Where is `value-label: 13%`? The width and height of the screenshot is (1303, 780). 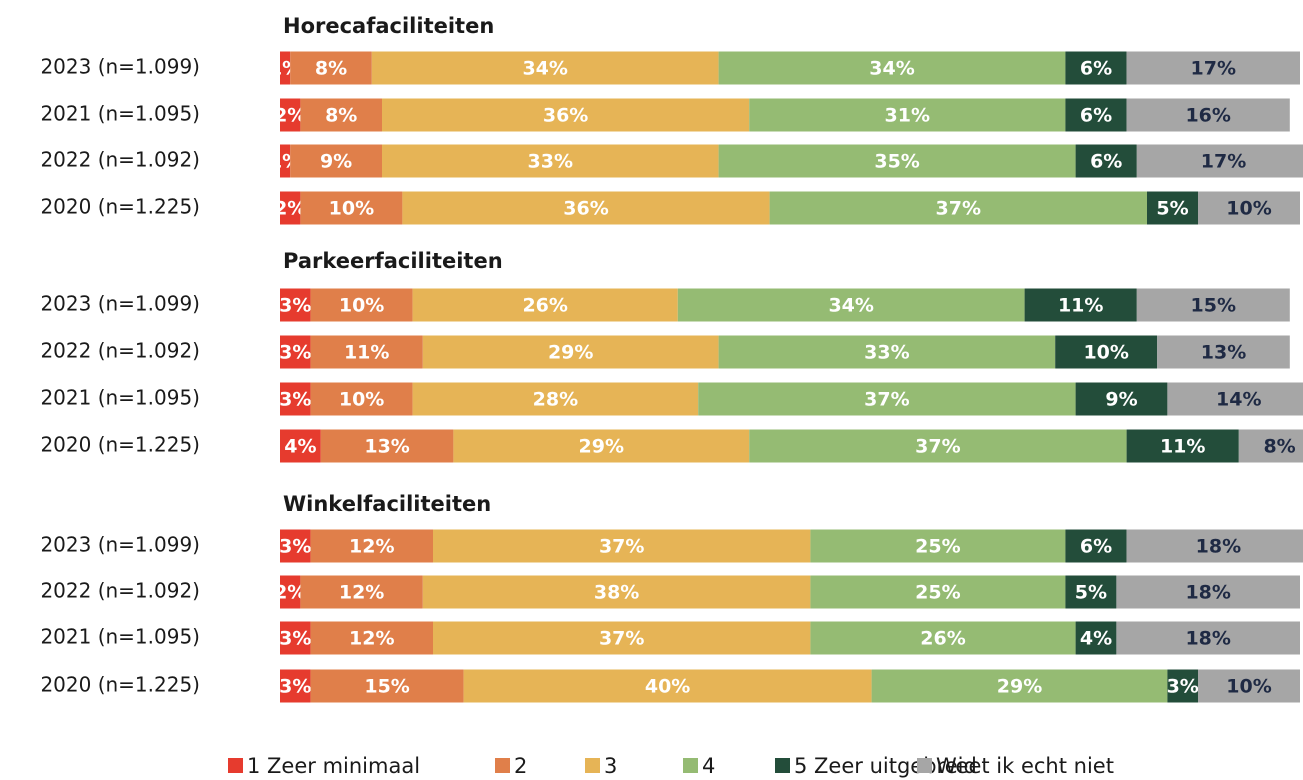 value-label: 13% is located at coordinates (1223, 353).